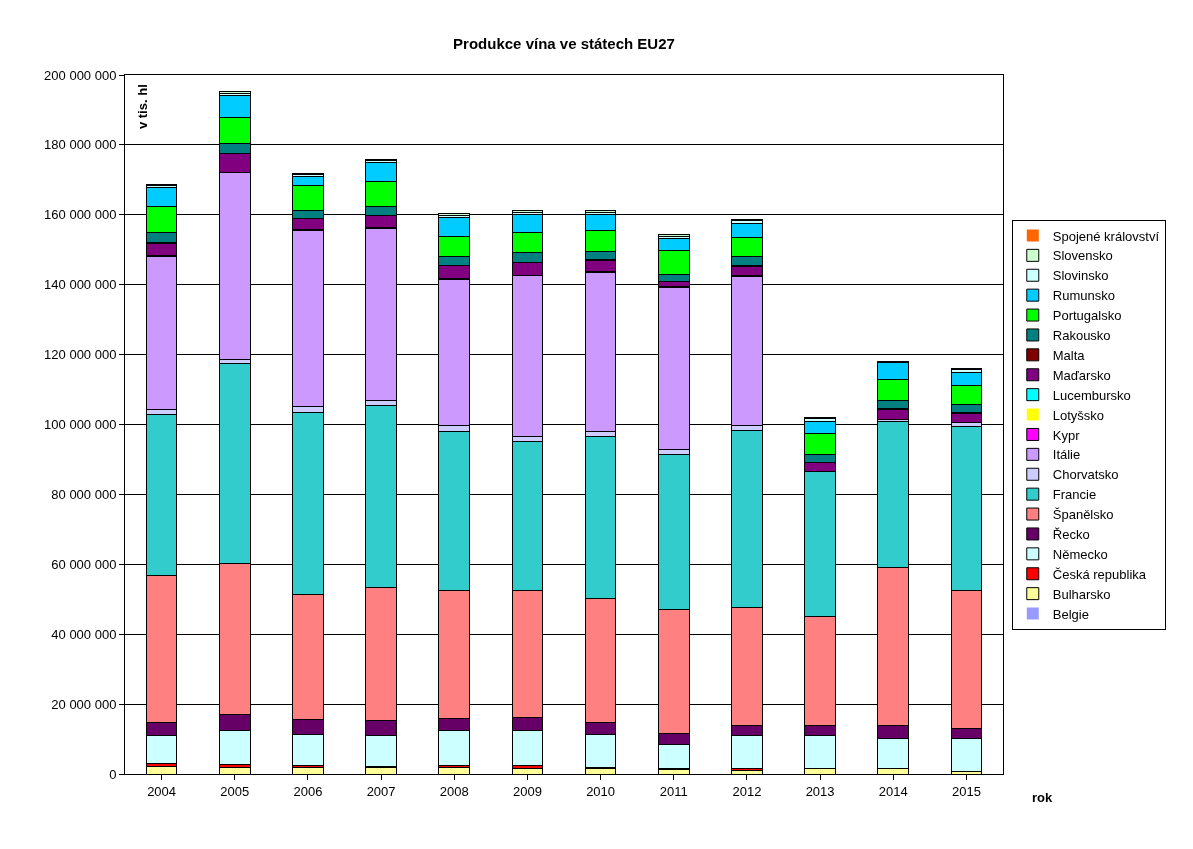 The image size is (1193, 849). What do you see at coordinates (80, 145) in the screenshot?
I see `y-tick-label: 180 000 000` at bounding box center [80, 145].